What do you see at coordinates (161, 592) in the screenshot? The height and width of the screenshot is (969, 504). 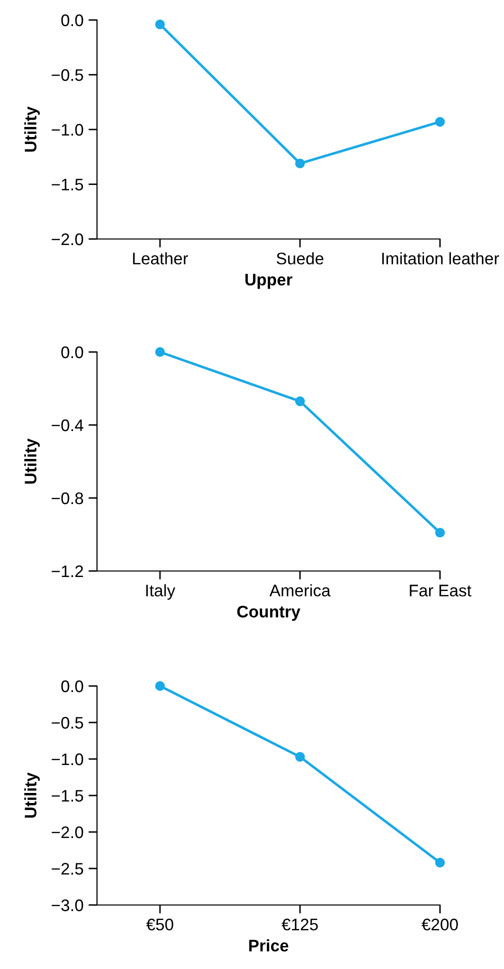 I see `x-tick-label: Italy` at bounding box center [161, 592].